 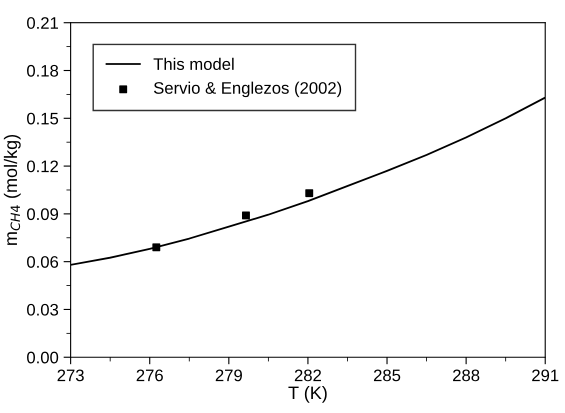 I want to click on y-tick-label: 0.12, so click(x=42, y=166).